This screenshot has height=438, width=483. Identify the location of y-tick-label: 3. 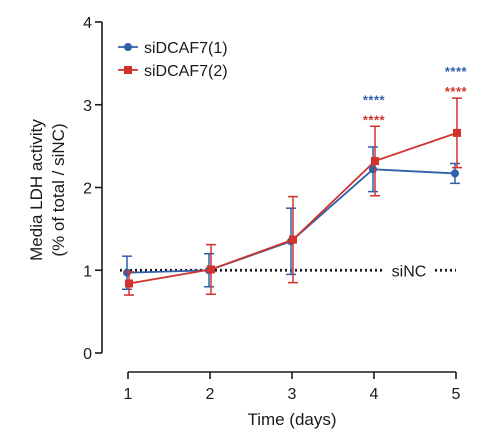
(87, 106).